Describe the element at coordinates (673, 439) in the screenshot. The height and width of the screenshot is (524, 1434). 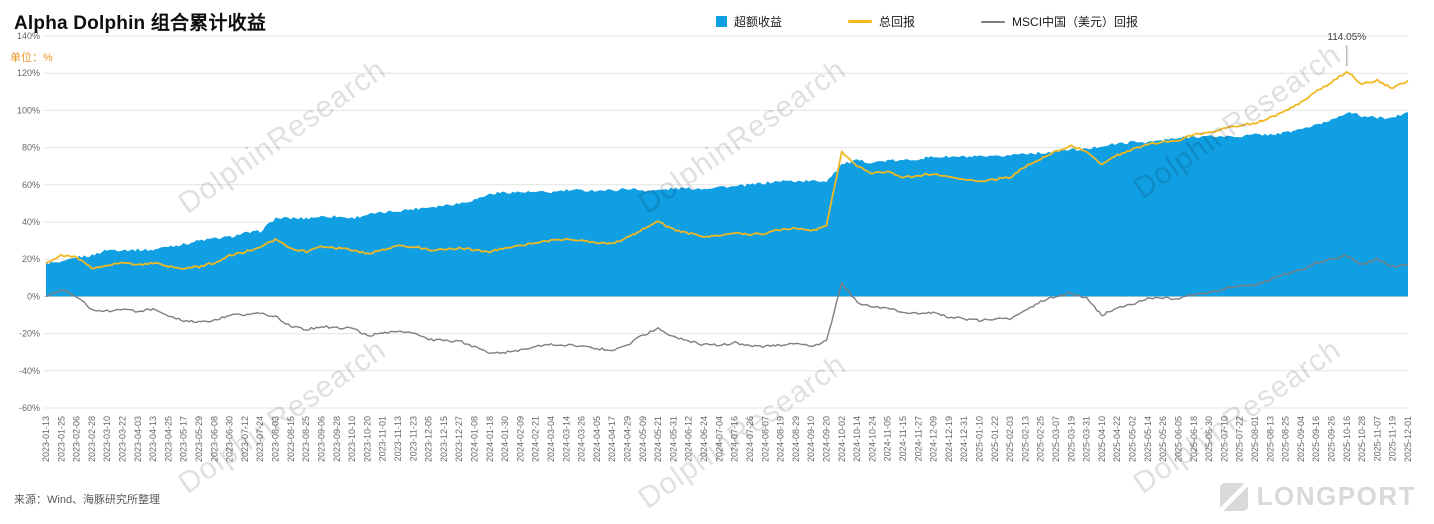
I see `svg-text: 2024-05-31` at that location.